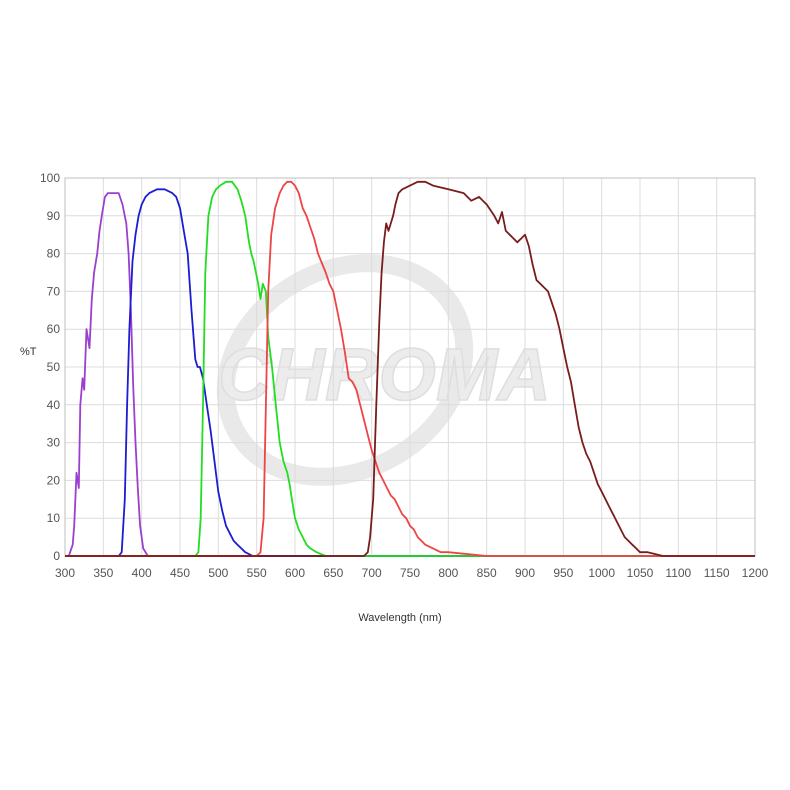  What do you see at coordinates (218, 573) in the screenshot?
I see `x-tick-label: 500` at bounding box center [218, 573].